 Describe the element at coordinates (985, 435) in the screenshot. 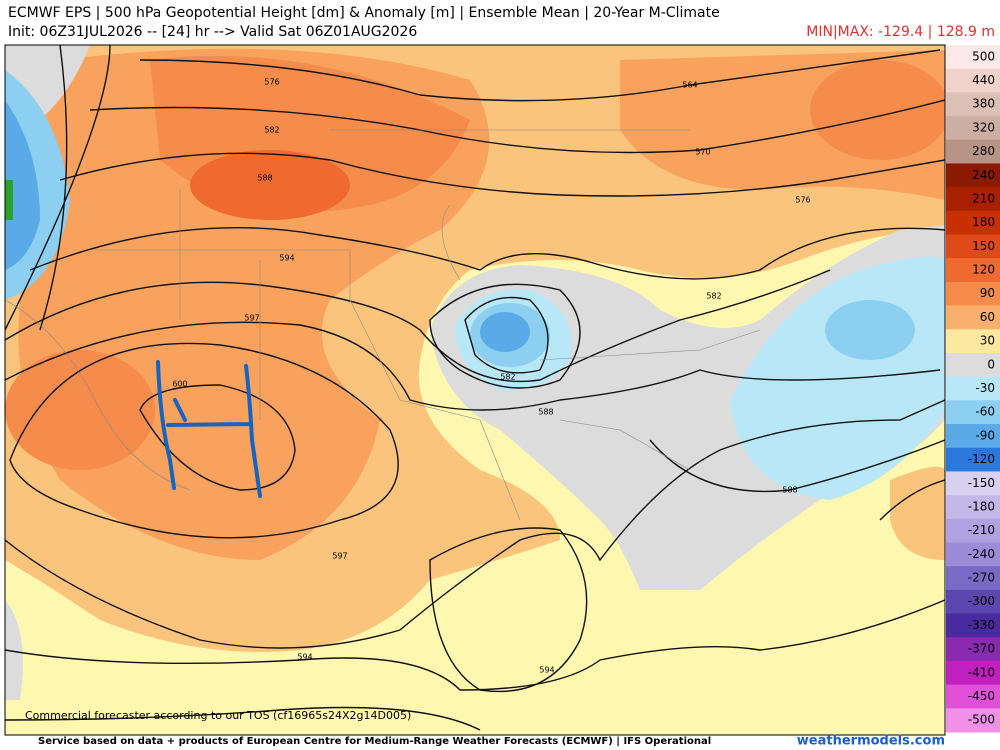

I see `colorbar-label: -90` at that location.